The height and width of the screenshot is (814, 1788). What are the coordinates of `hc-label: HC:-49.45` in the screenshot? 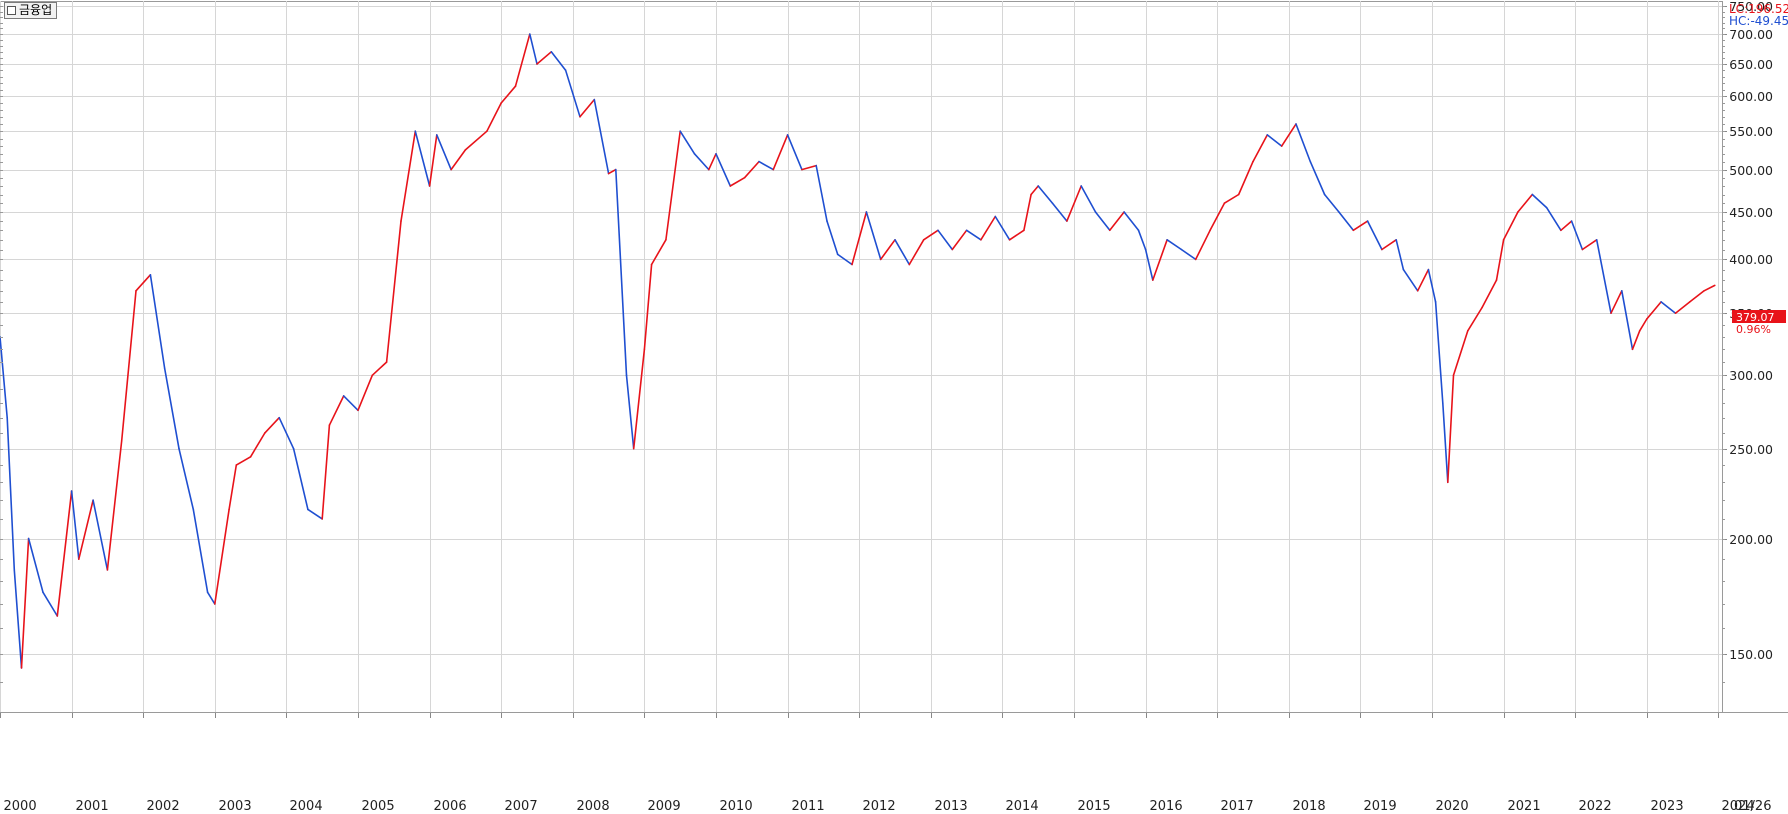 It's located at (1758, 21).